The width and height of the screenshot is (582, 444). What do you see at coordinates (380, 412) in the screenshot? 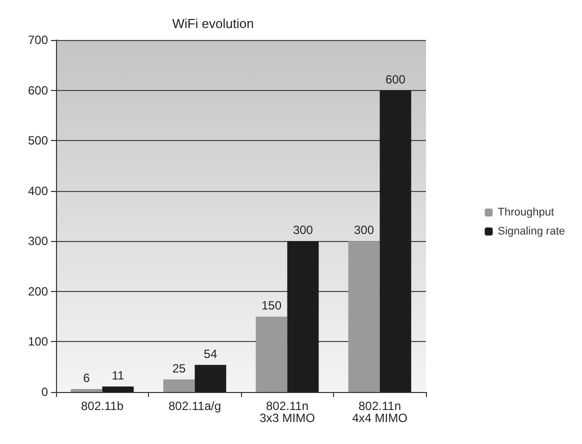
I see `x-tick-label: 802.11n 4x4 MIMO` at bounding box center [380, 412].